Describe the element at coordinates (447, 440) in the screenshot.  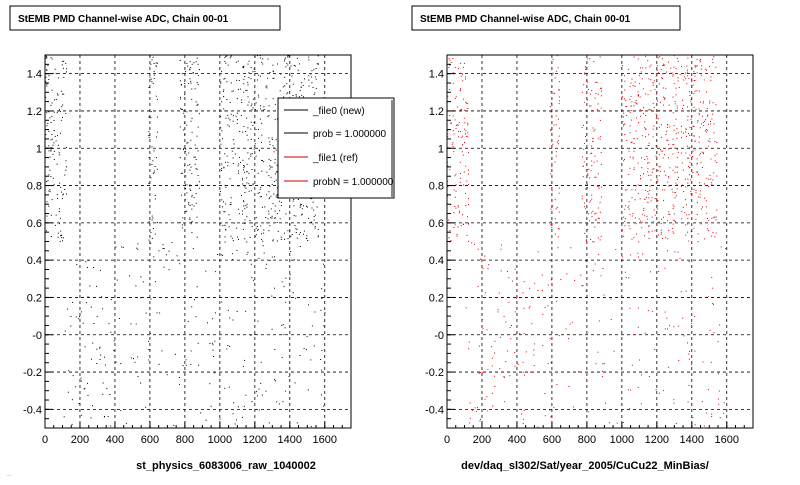
I see `x-tick-label: 0` at that location.